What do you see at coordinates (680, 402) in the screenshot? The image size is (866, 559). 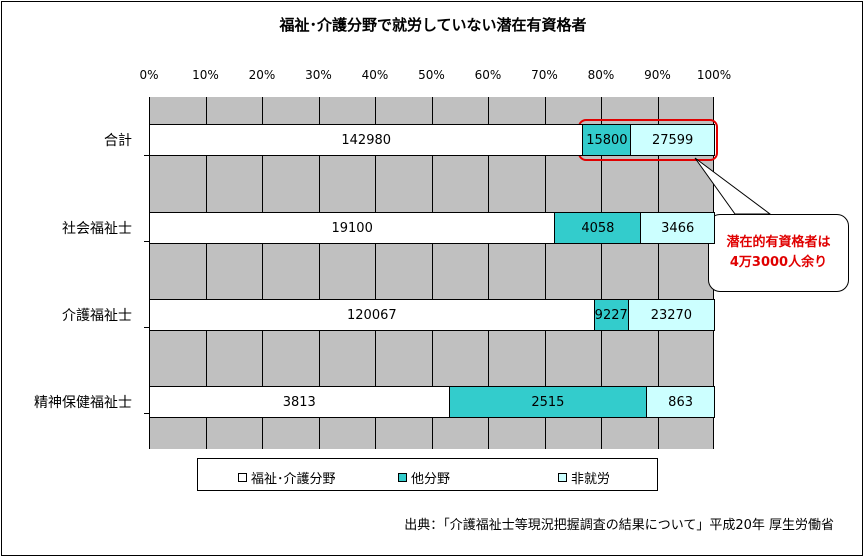 I see `bar-segment: 863` at bounding box center [680, 402].